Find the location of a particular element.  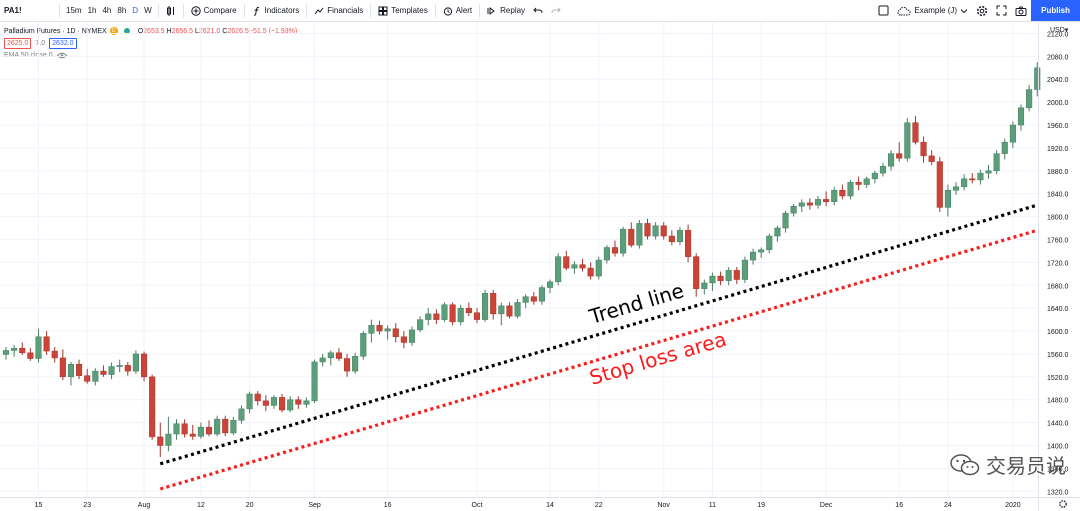

bid-box: 2625.0 is located at coordinates (18, 43).